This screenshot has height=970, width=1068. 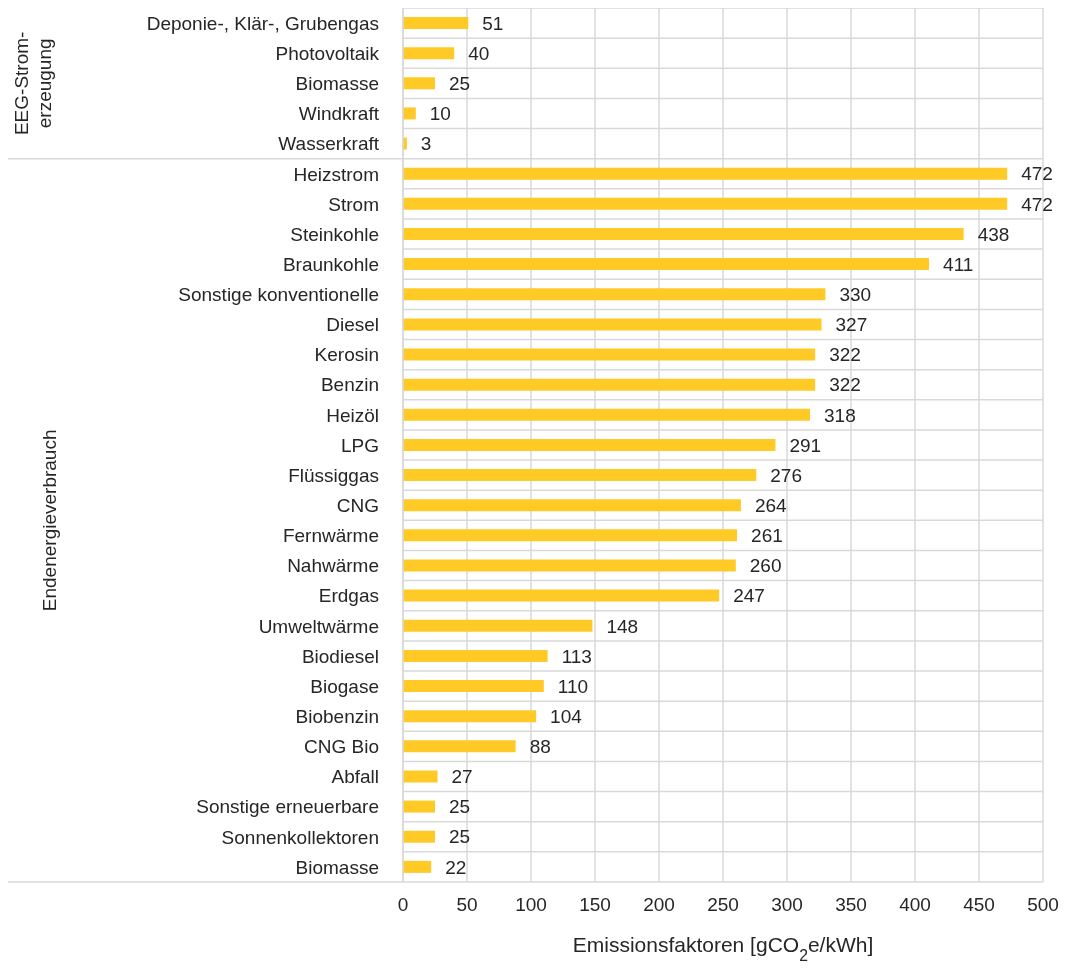 What do you see at coordinates (262, 23) in the screenshot?
I see `y-tick-label: Deponie-, Klär-, Grubengas` at bounding box center [262, 23].